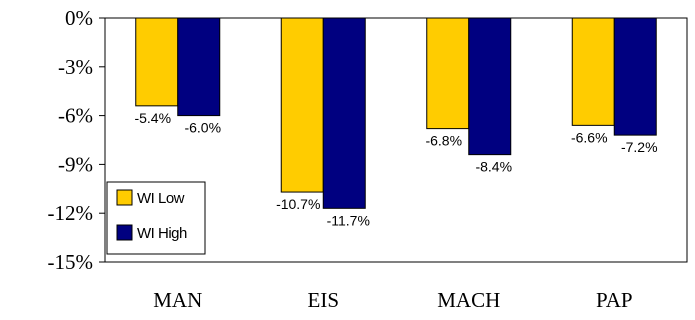 This screenshot has width=695, height=320. I want to click on y-tick-label: -12%, so click(71, 213).